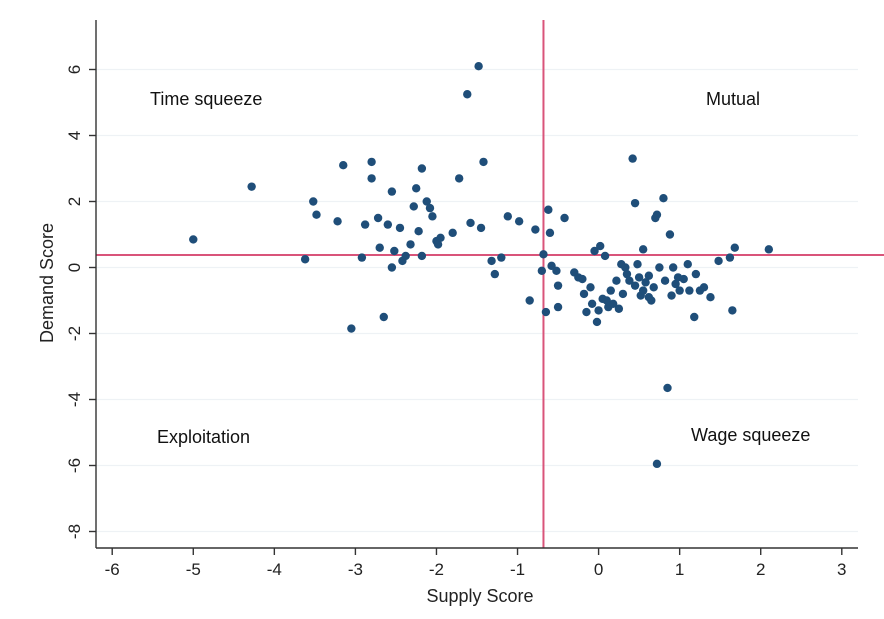  I want to click on x-tick-label: -6, so click(112, 569).